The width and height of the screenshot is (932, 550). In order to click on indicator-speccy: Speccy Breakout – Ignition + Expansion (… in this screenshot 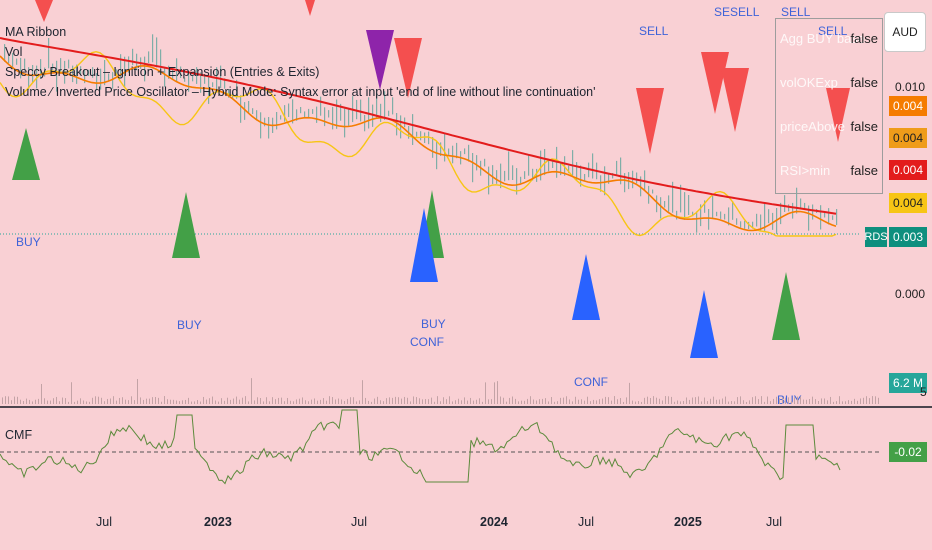, I will do `click(162, 72)`.